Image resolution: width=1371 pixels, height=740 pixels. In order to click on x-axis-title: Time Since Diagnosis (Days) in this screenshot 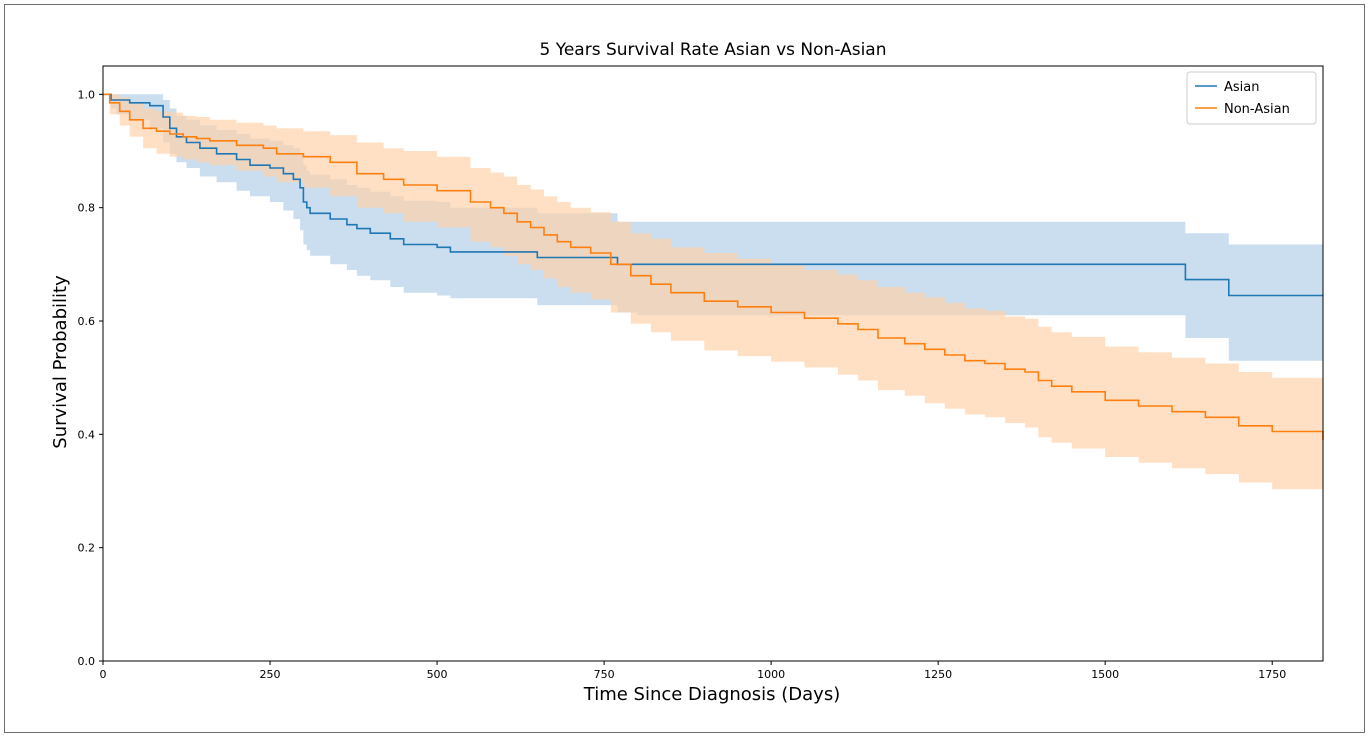, I will do `click(711, 694)`.